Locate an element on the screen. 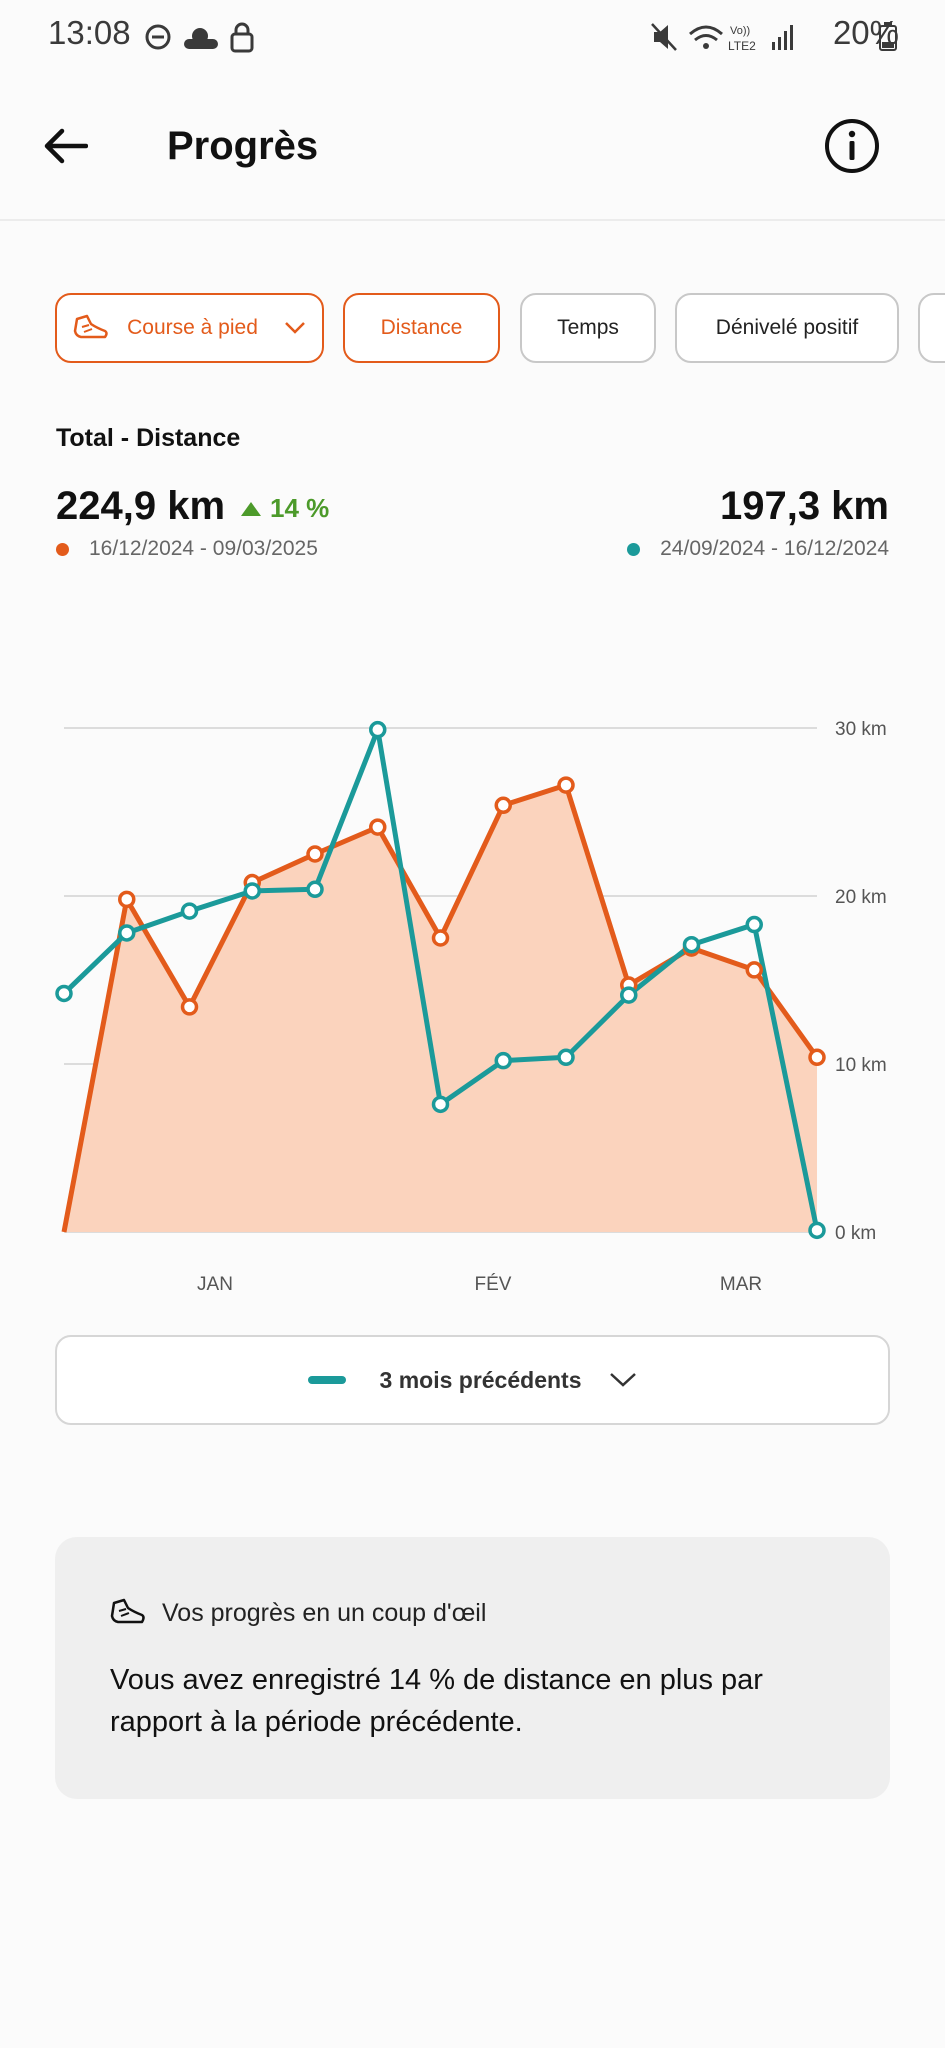 This screenshot has height=2048, width=945. header-divider is located at coordinates (472, 220).